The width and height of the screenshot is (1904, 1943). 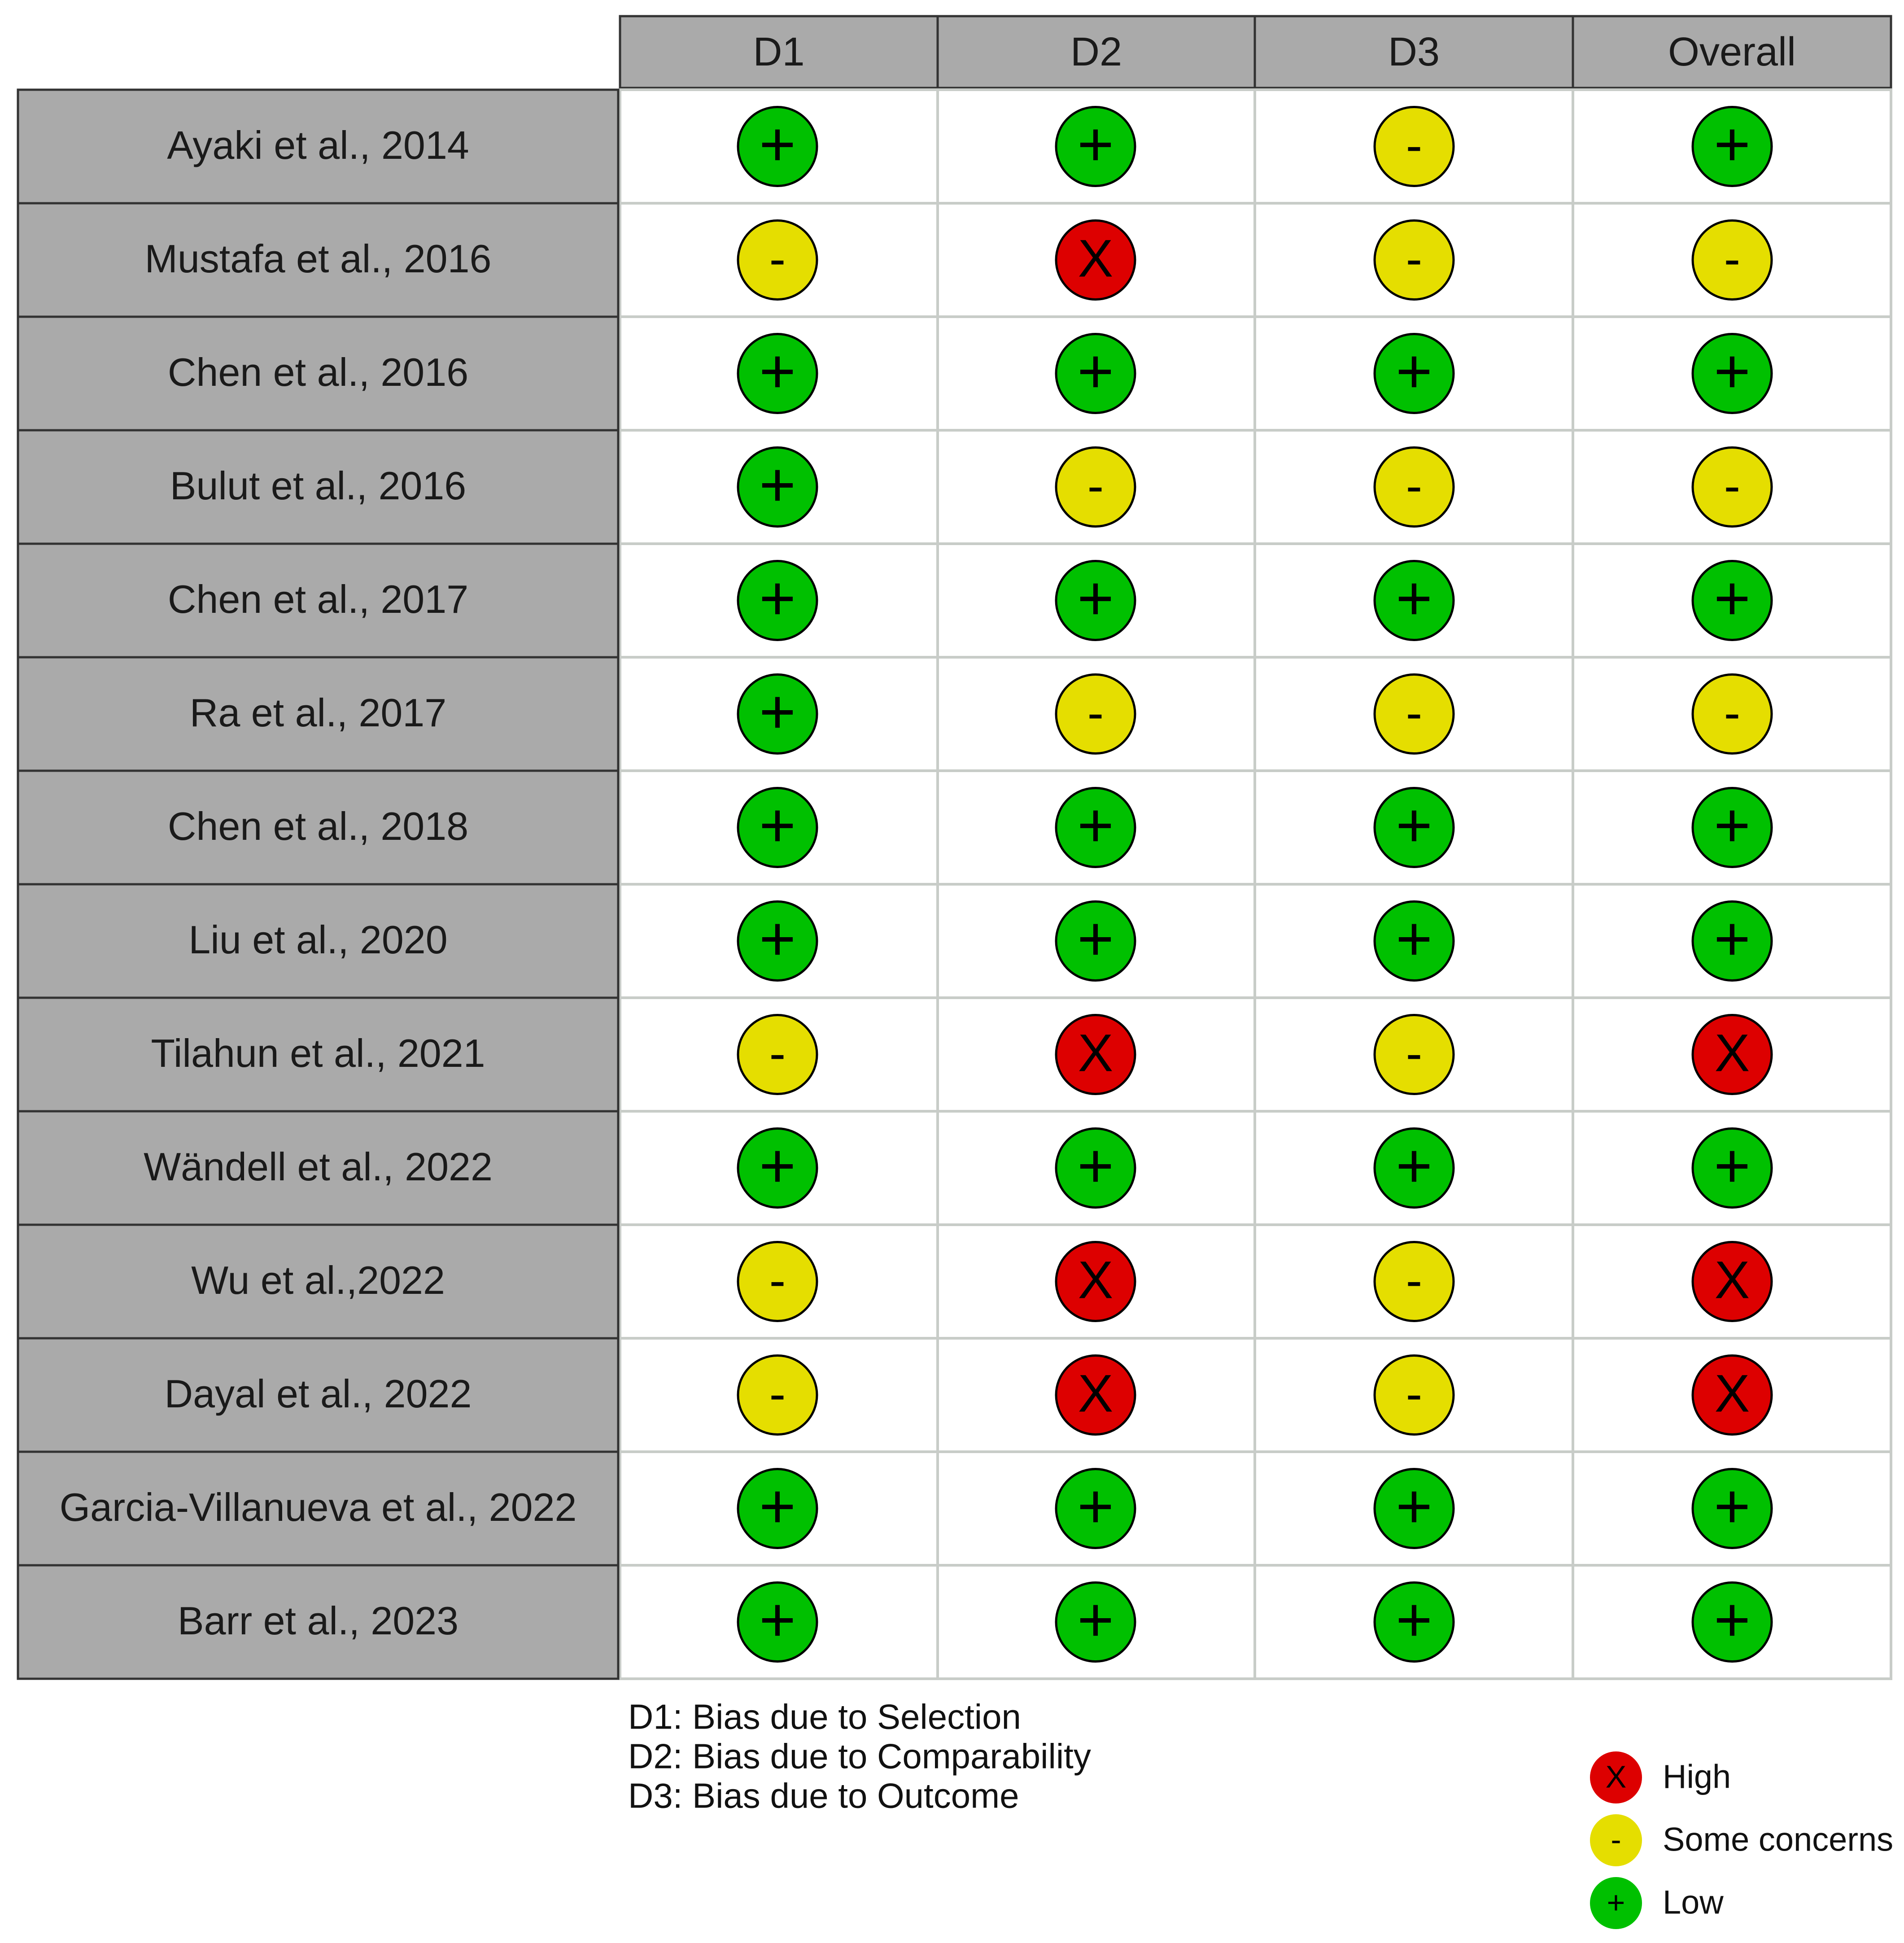 I want to click on legend-low-icon, so click(x=1616, y=1903).